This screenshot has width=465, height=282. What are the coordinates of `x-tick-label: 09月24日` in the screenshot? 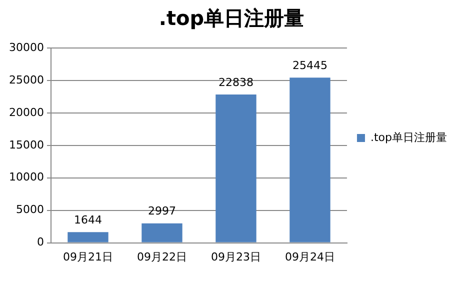 It's located at (309, 257).